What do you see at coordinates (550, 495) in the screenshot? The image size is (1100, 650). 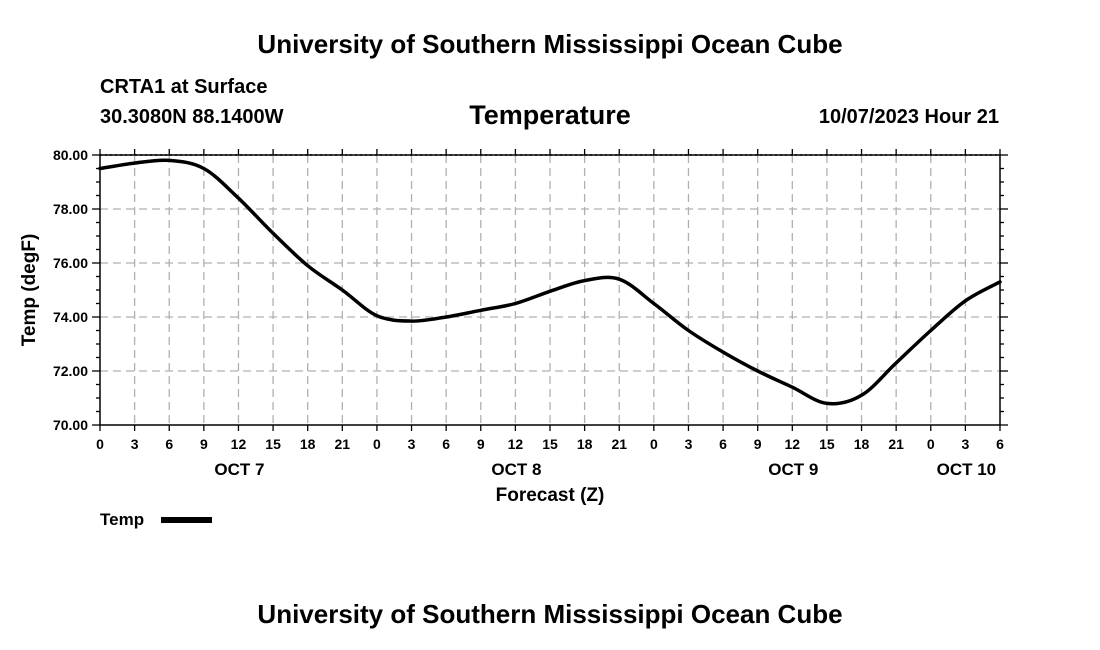 I see `x-axis-title: Forecast (Z)` at bounding box center [550, 495].